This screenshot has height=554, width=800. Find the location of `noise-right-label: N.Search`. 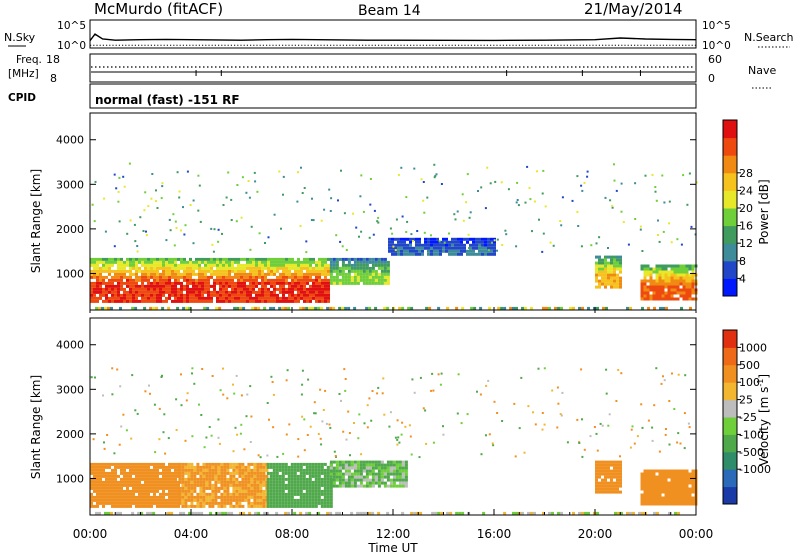

noise-right-label: N.Search is located at coordinates (769, 37).